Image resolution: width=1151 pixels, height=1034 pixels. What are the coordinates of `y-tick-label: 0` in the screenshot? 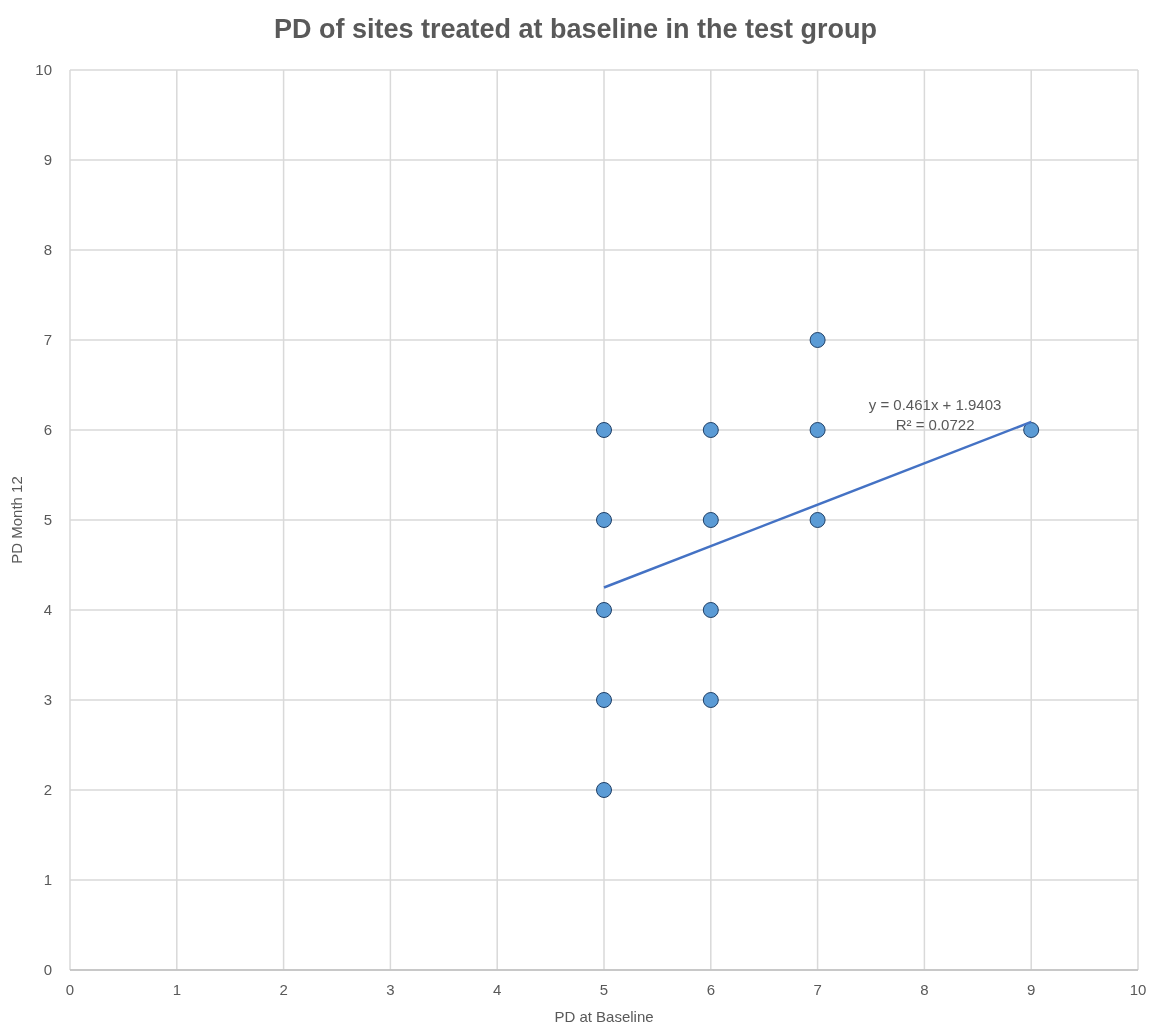 It's located at (47, 969).